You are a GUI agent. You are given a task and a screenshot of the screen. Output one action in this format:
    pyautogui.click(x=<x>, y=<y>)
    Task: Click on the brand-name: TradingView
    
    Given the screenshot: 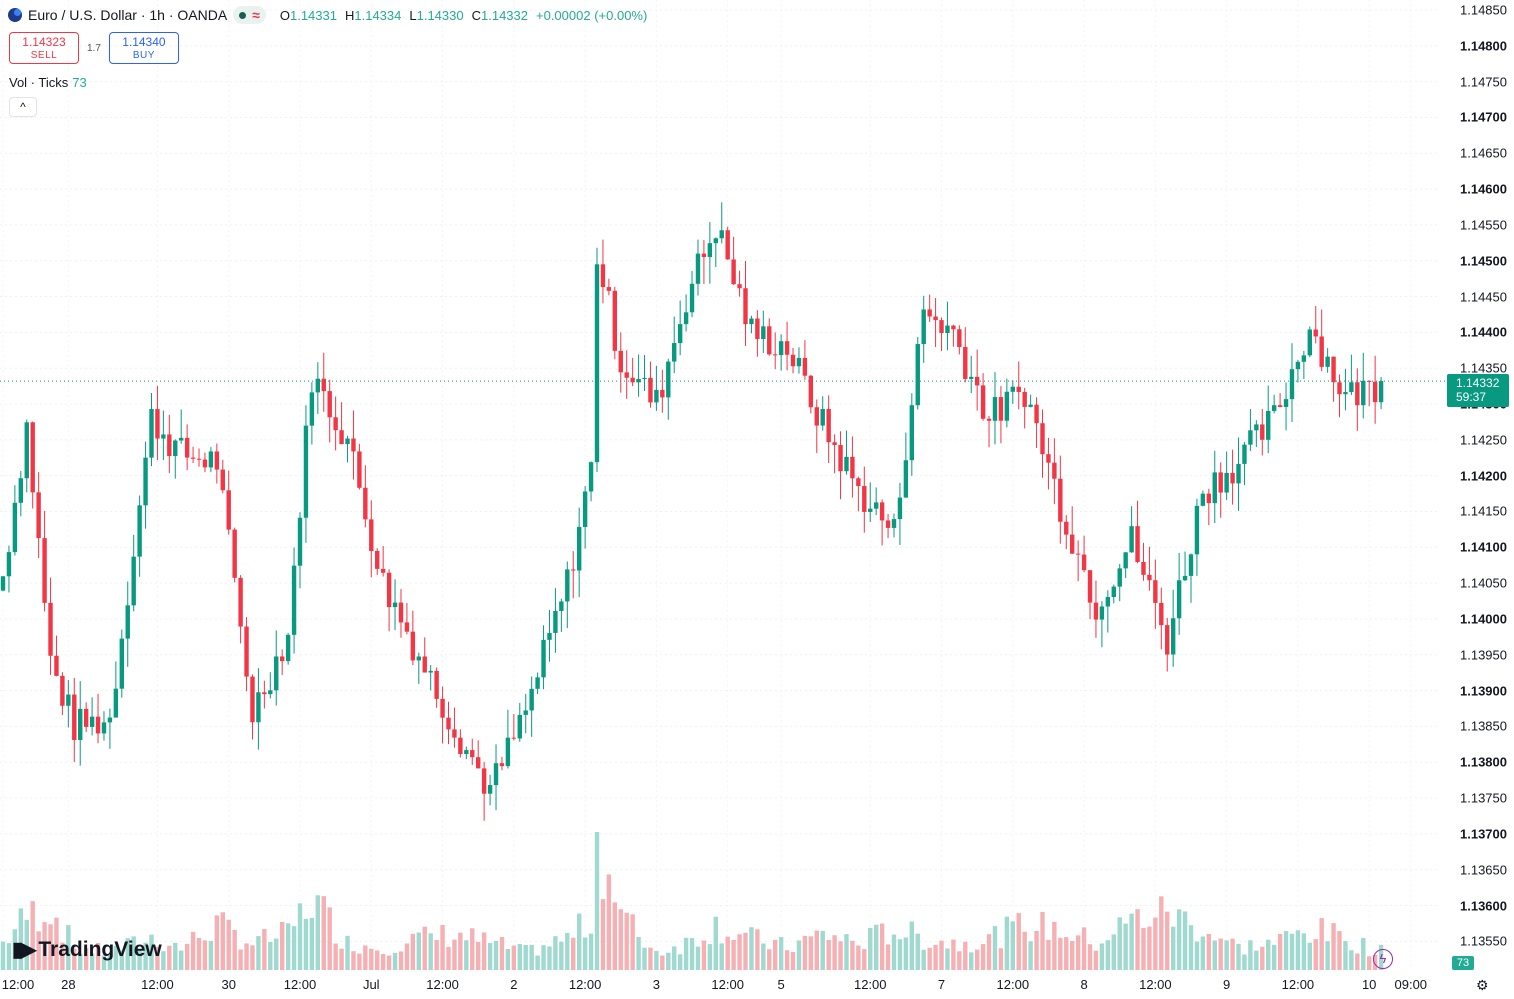 What is the action you would take?
    pyautogui.click(x=100, y=949)
    